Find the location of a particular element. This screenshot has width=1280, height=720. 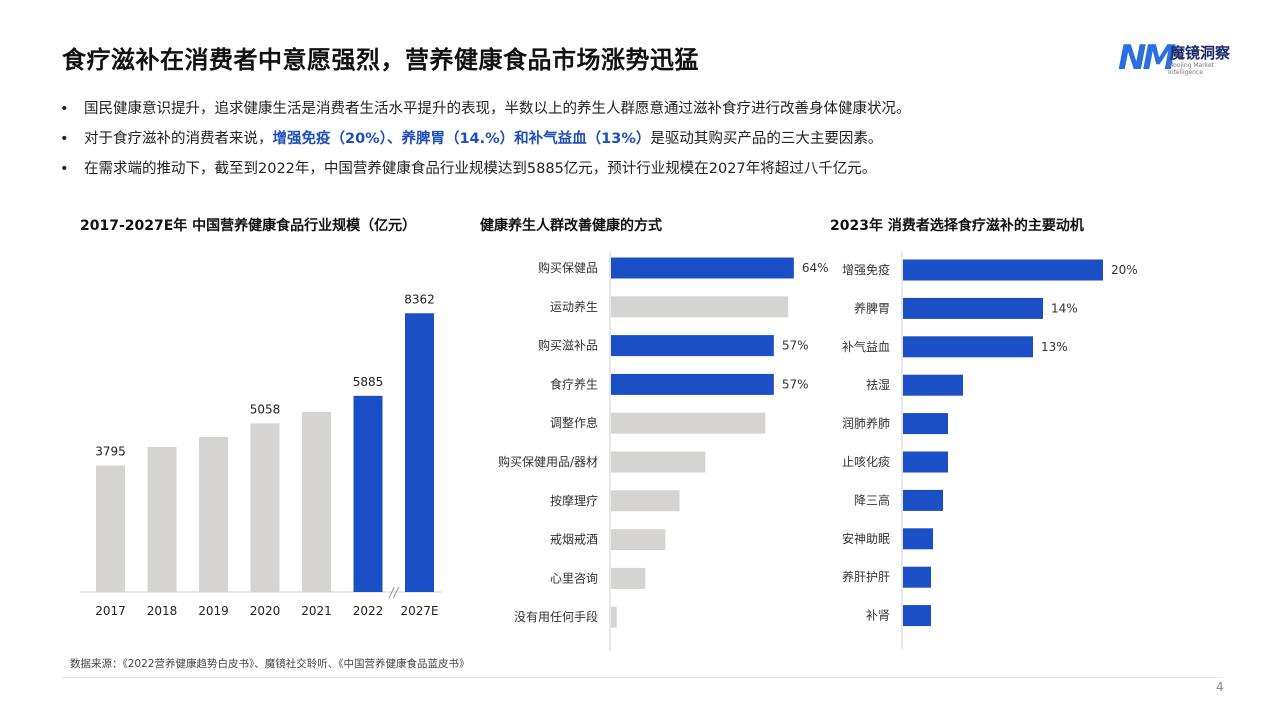

category-label: 安神助眠 is located at coordinates (866, 538).